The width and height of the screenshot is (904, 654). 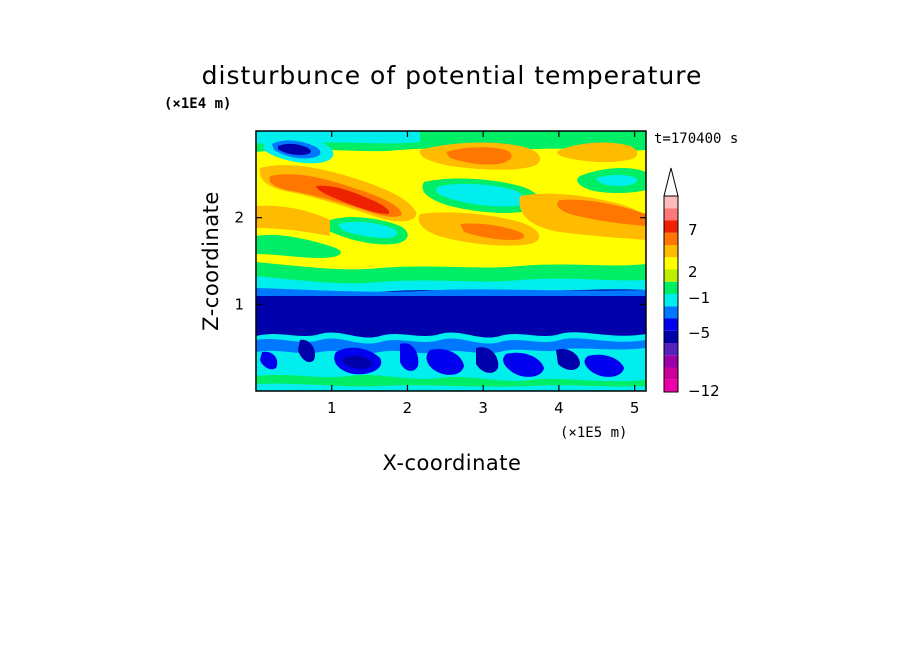 I want to click on colorbar-label: −5, so click(x=699, y=333).